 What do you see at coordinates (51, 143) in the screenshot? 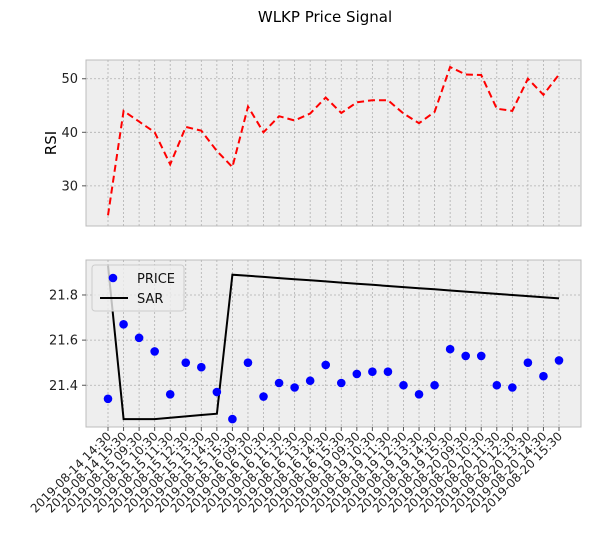
I see `rsi-y-axis-label: RSI` at bounding box center [51, 143].